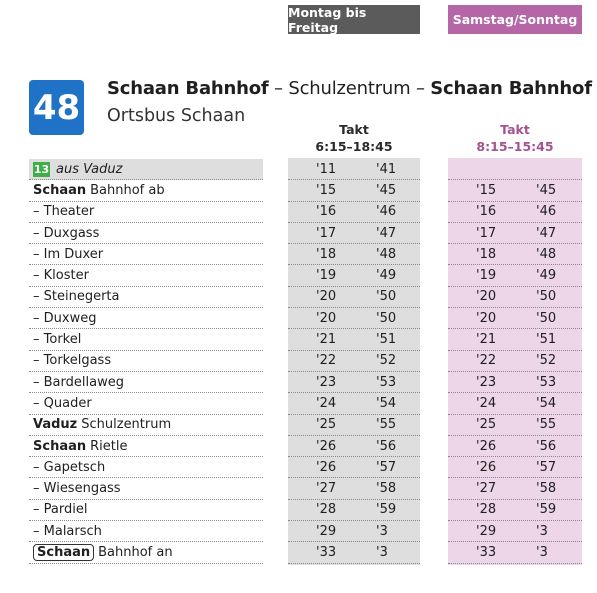 The image size is (597, 593). Describe the element at coordinates (305, 468) in the screenshot. I see `timetable-row: – Gapetsch '26 '57 '26 '57` at that location.